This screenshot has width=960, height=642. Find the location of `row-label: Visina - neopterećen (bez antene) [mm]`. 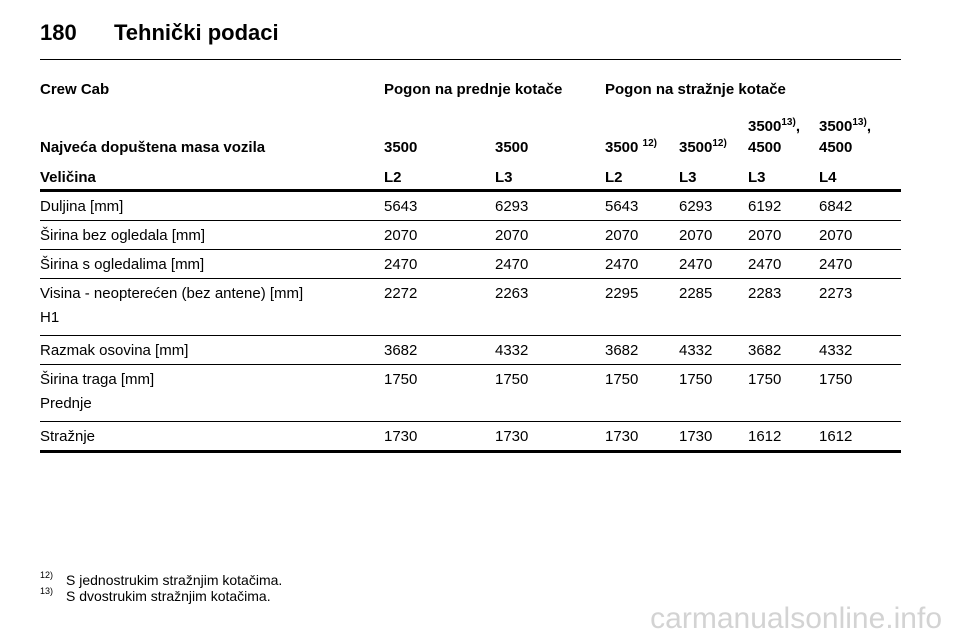

row-label: Visina - neopterećen (bez antene) [mm] is located at coordinates (172, 293).